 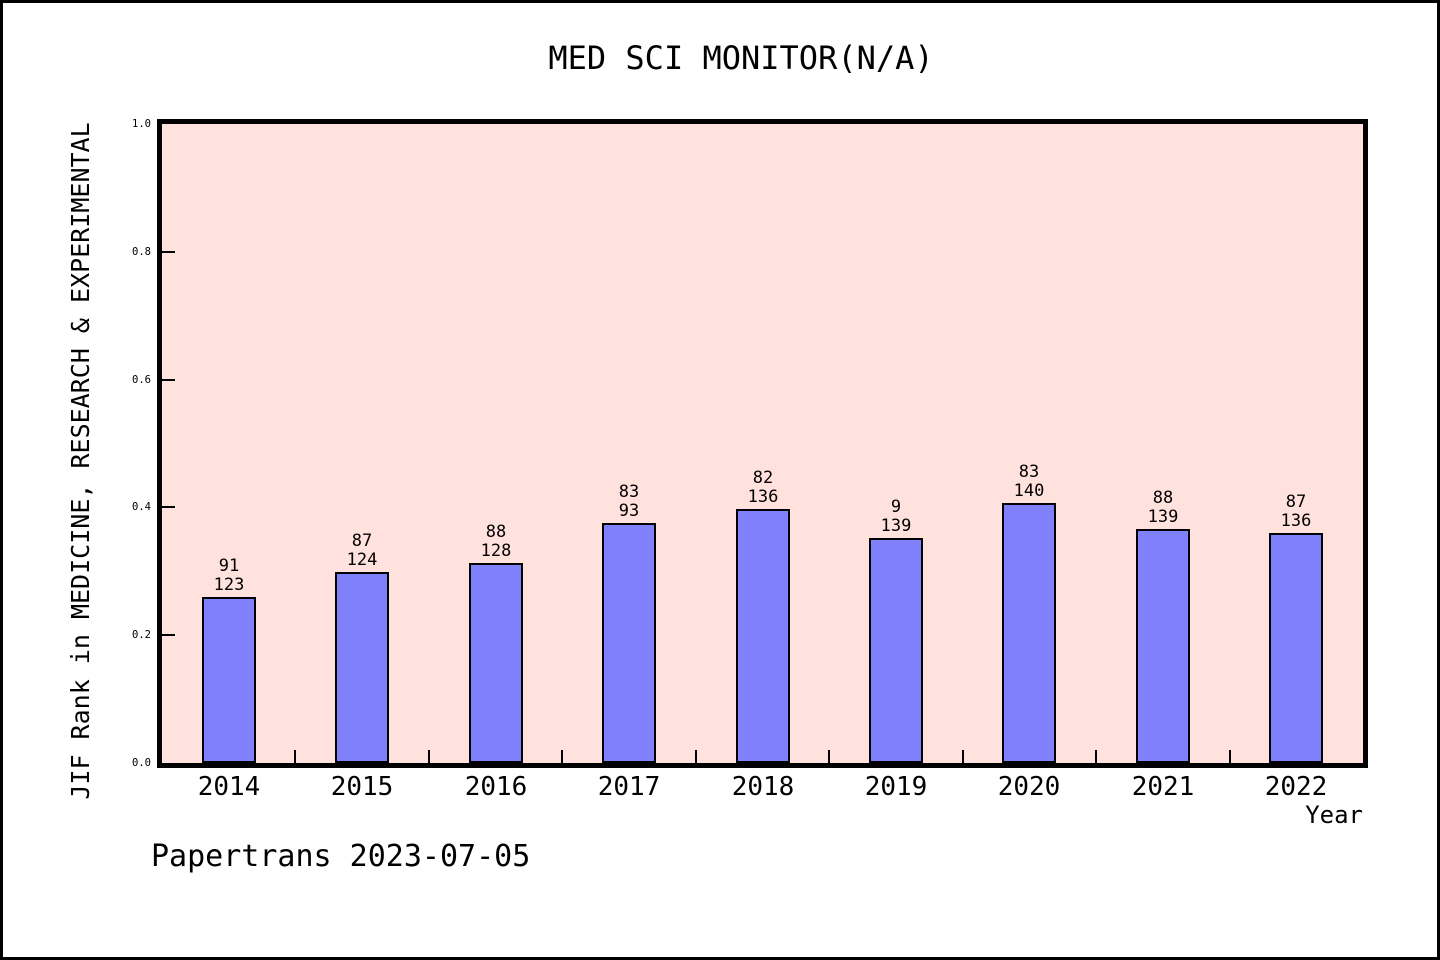 I want to click on bar-value-label: 83 93, so click(x=629, y=502).